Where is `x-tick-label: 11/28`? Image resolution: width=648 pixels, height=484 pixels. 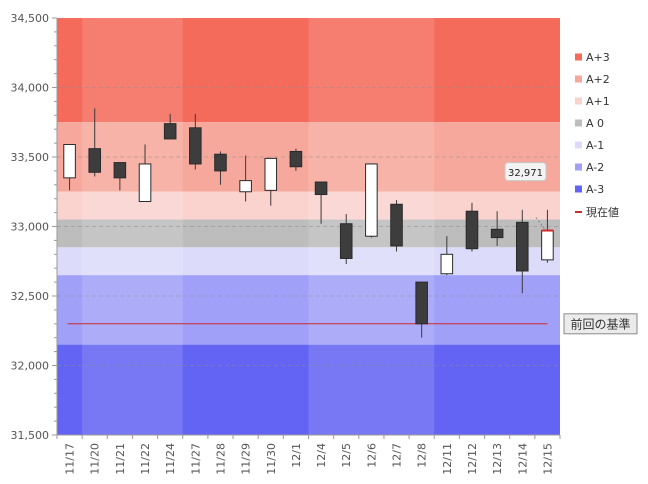 x-tick-label: 11/28 is located at coordinates (220, 459).